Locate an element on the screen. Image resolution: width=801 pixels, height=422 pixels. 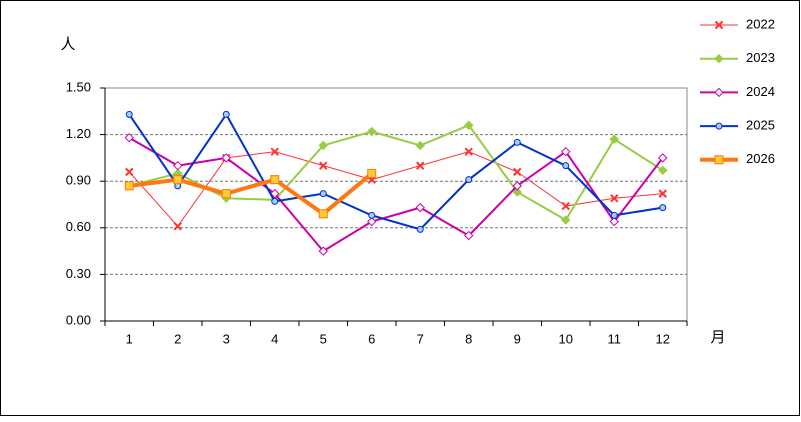
x-tick-label: 7 is located at coordinates (420, 338).